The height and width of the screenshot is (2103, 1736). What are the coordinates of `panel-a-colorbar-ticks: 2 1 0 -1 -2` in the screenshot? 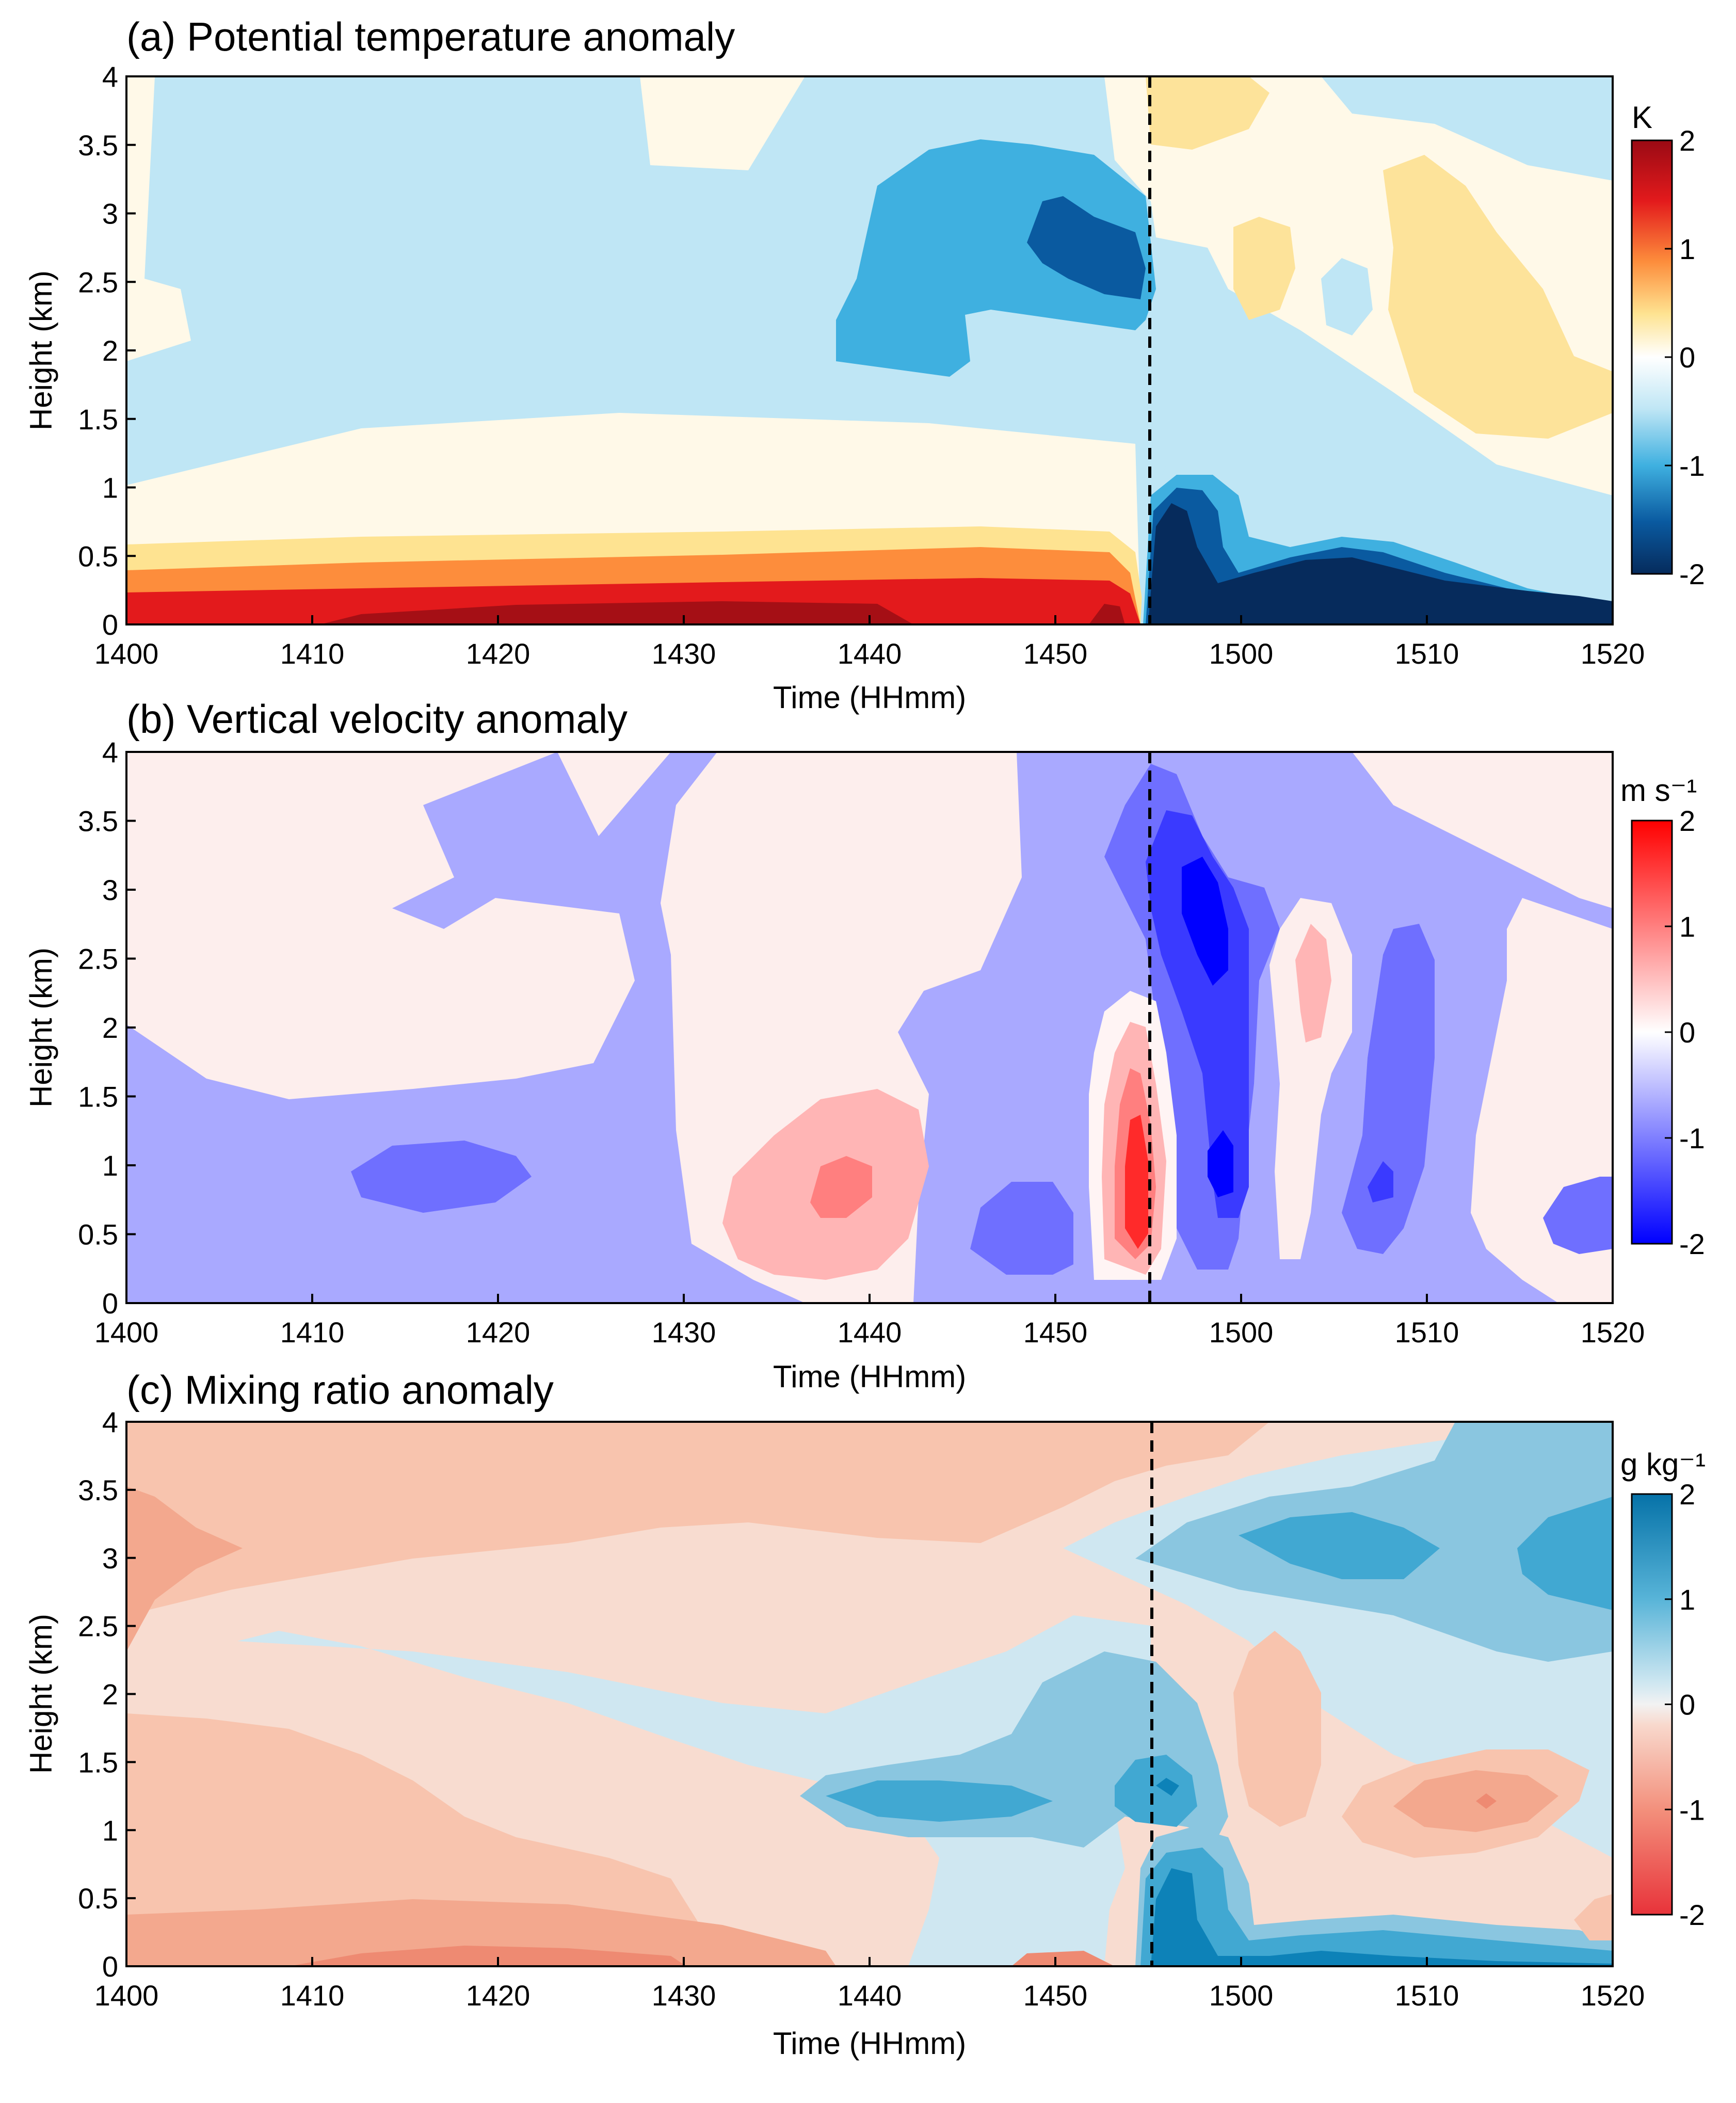 It's located at (1685, 357).